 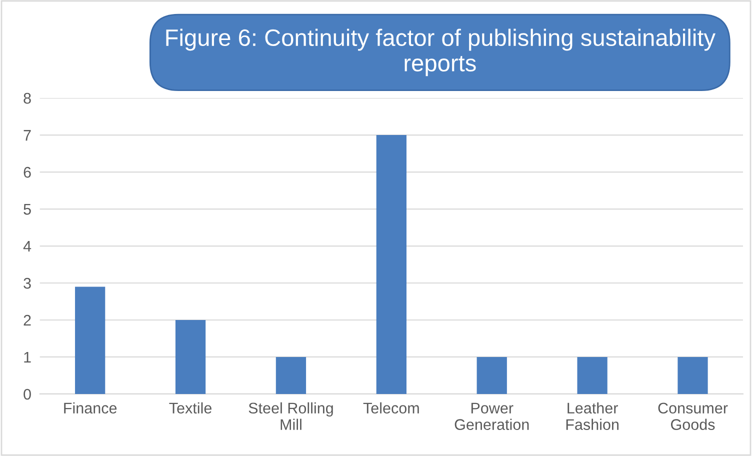 What do you see at coordinates (693, 416) in the screenshot?
I see `x-tick-label: Consumer Goods` at bounding box center [693, 416].